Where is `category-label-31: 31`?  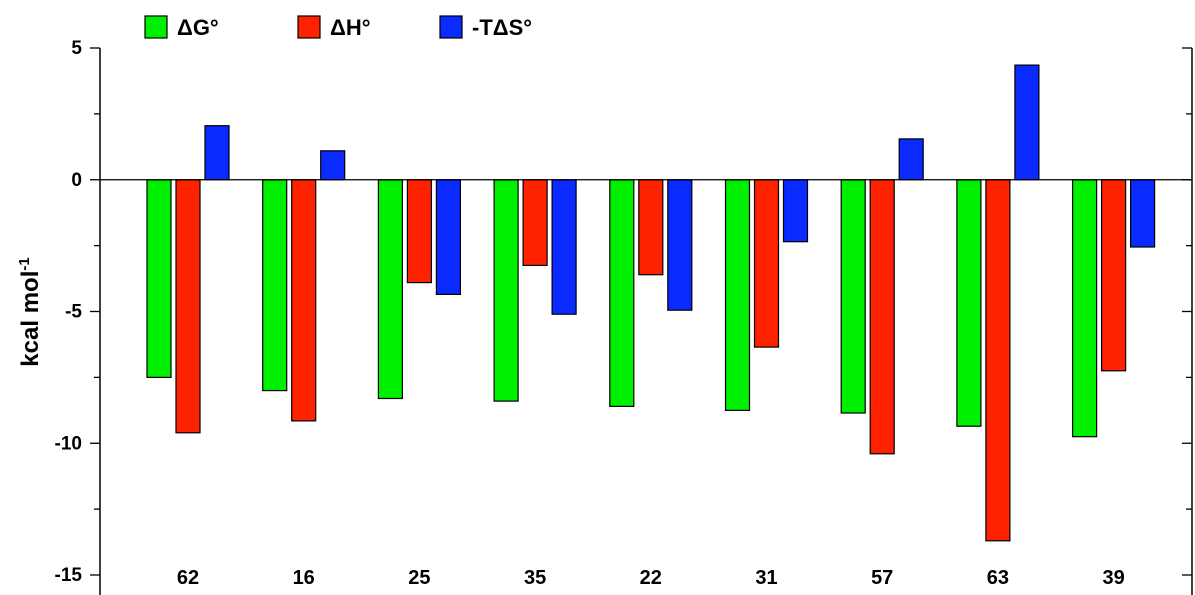 category-label-31: 31 is located at coordinates (766, 578).